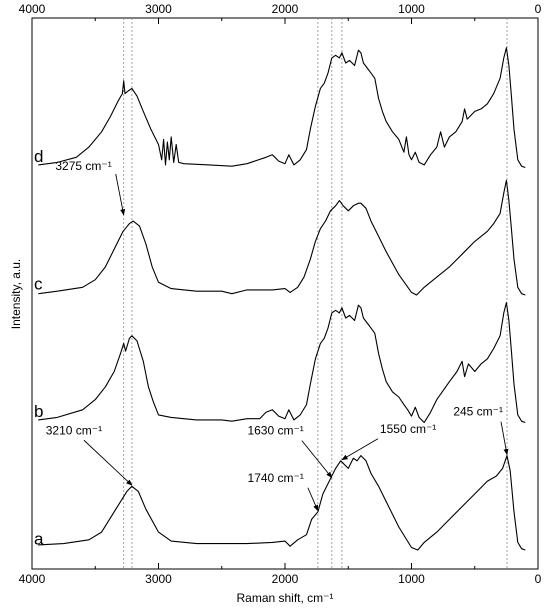 Image resolution: width=550 pixels, height=609 pixels. What do you see at coordinates (284, 598) in the screenshot?
I see `x-axis-title: Raman shift, cm⁻¹` at bounding box center [284, 598].